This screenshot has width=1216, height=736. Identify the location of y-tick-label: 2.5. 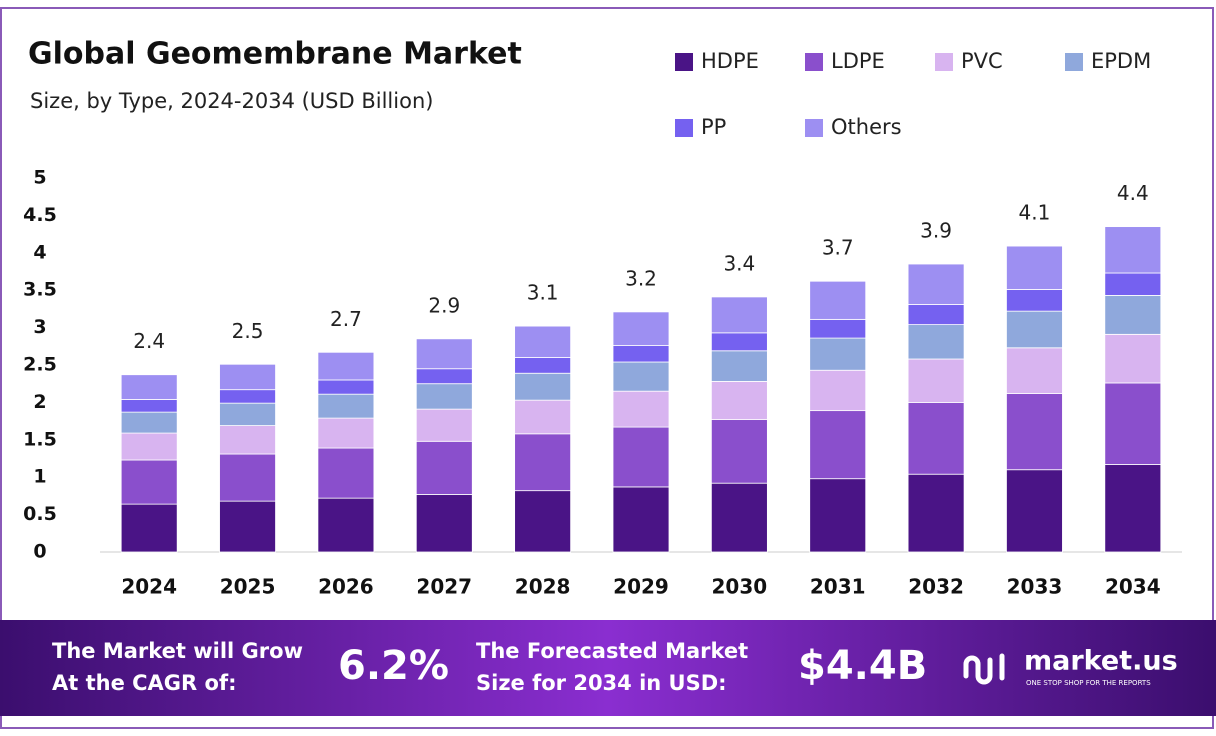
(40, 365).